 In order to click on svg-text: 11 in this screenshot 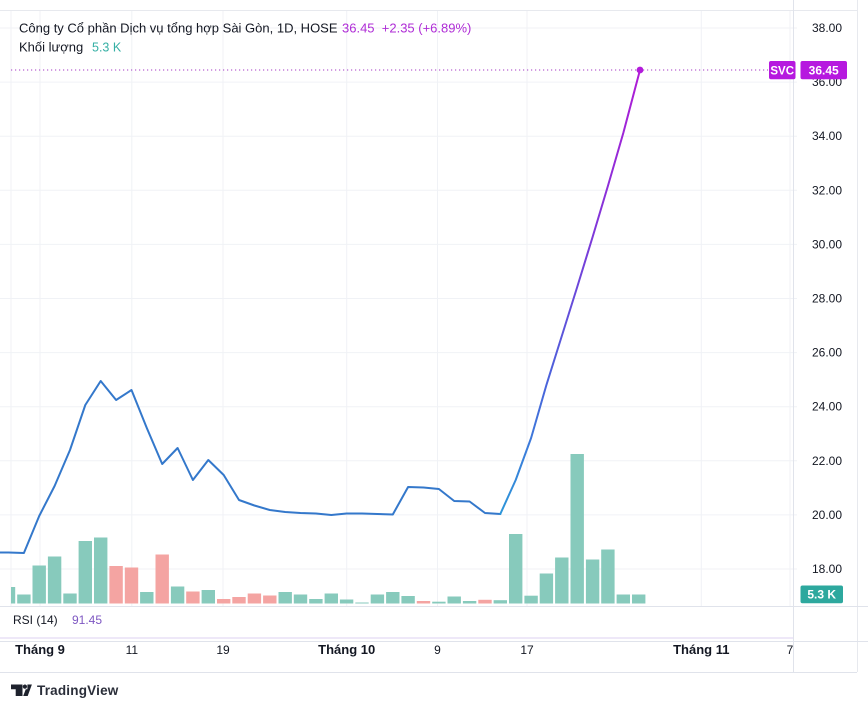, I will do `click(132, 650)`.